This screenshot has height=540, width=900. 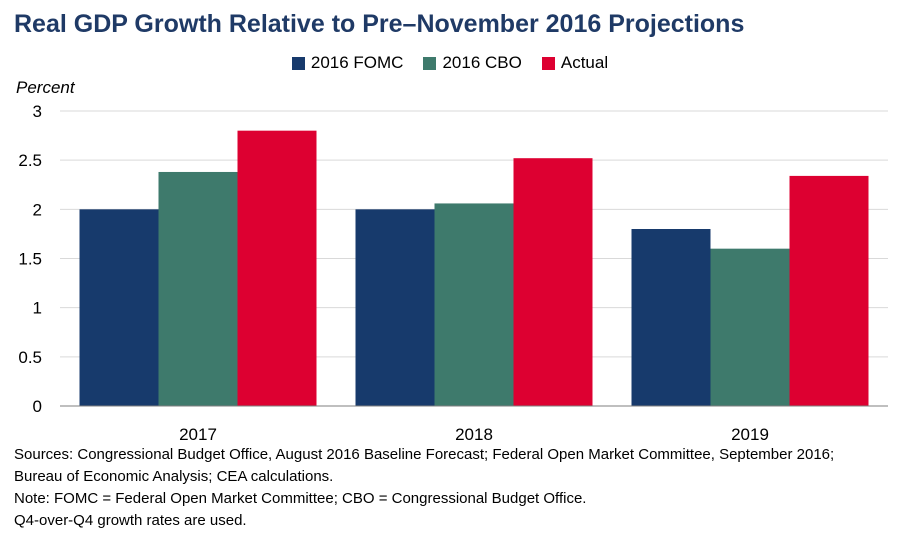 What do you see at coordinates (482, 62) in the screenshot?
I see `legend-label-cbo: 2016 CBO` at bounding box center [482, 62].